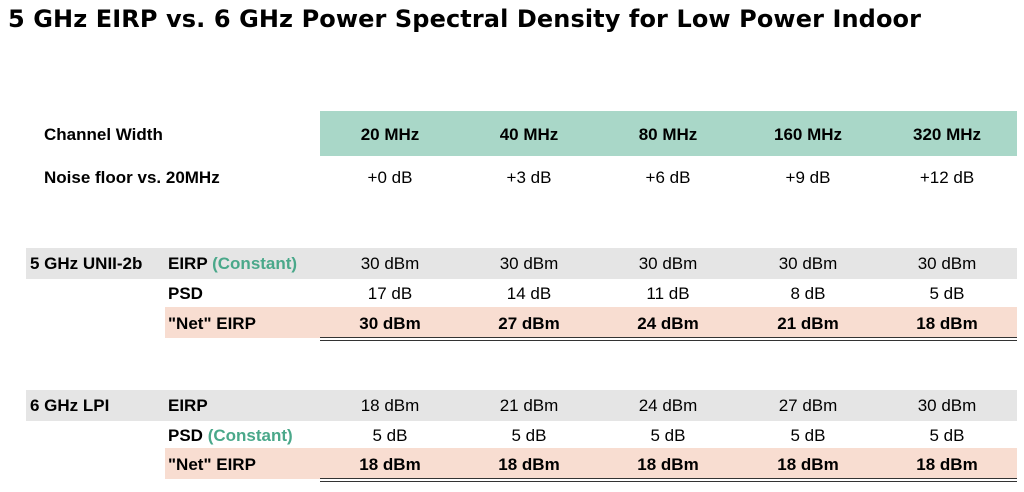 Image resolution: width=1024 pixels, height=492 pixels. I want to click on lpi-eirp-cell: 30 dBm, so click(947, 405).